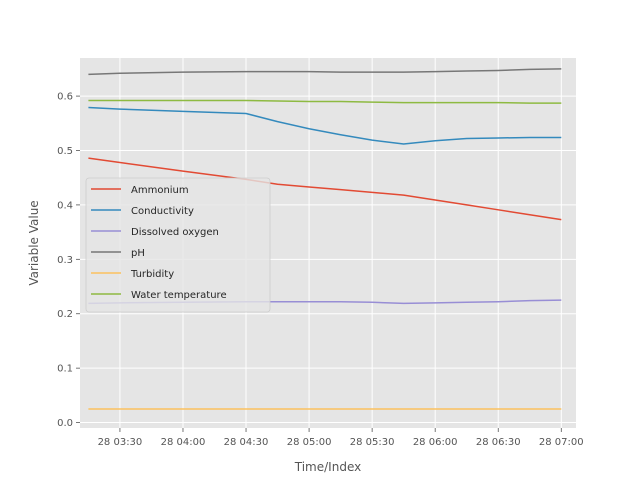 This screenshot has height=480, width=640. What do you see at coordinates (327, 467) in the screenshot?
I see `x-axis-label: Time/Index` at bounding box center [327, 467].